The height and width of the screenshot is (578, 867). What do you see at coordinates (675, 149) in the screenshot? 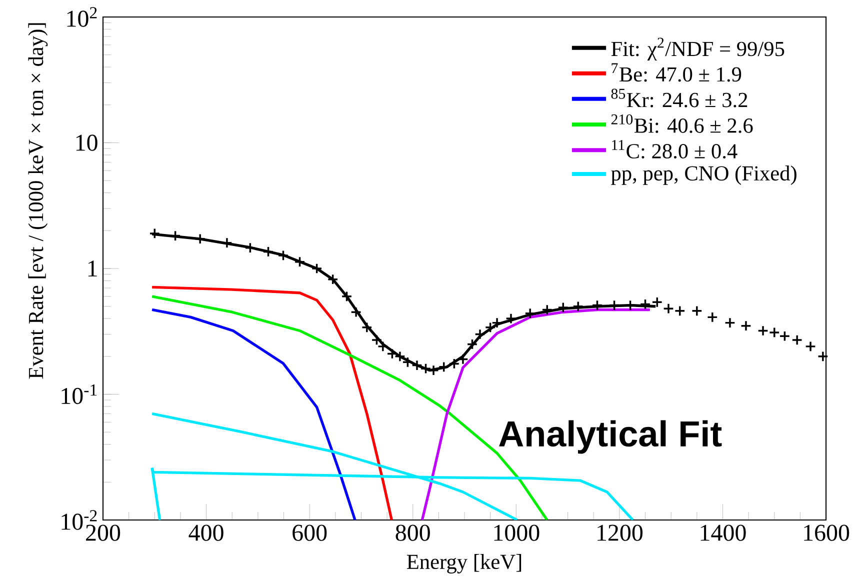
I see `legend-label: $^{11}$C: 28.0 ± 0.4` at bounding box center [675, 149].